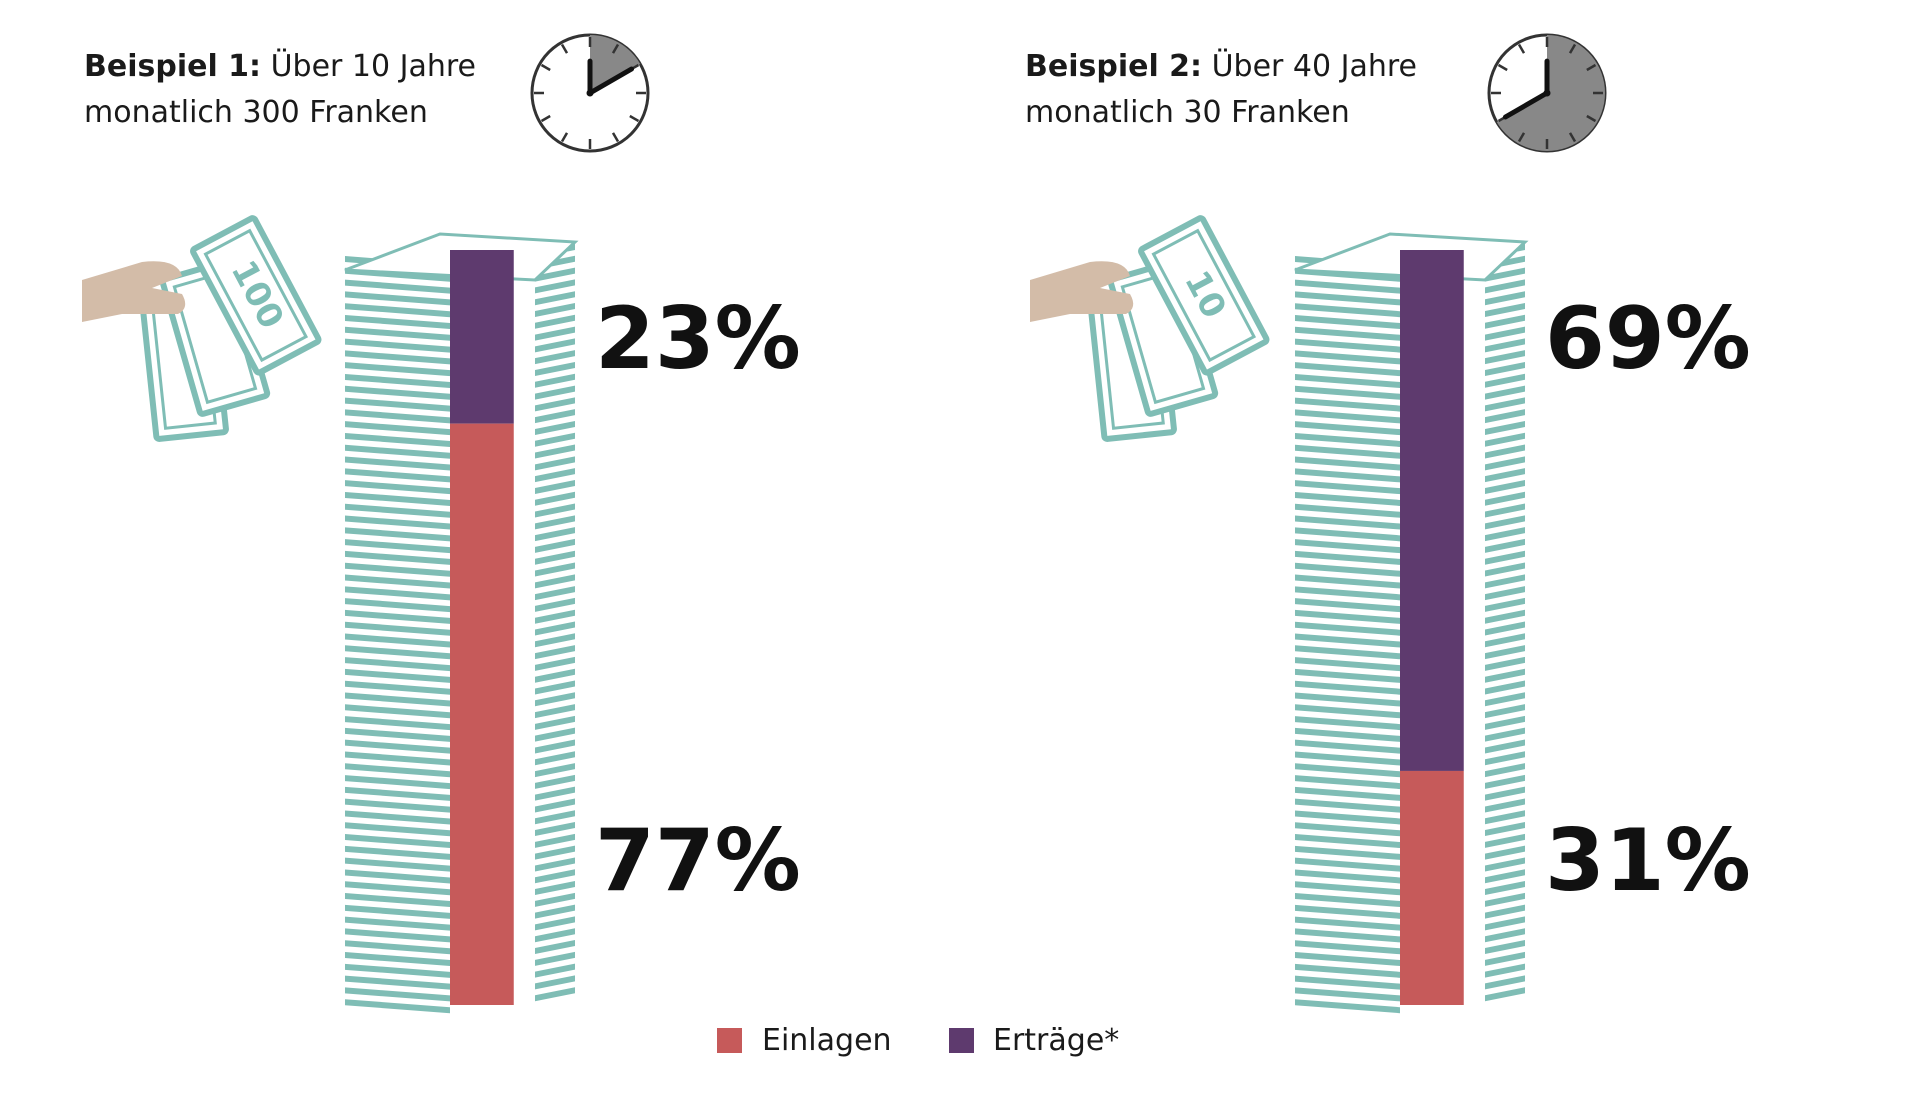 This screenshot has width=1920, height=1106. I want to click on clock-tick, so click(1572, 48).